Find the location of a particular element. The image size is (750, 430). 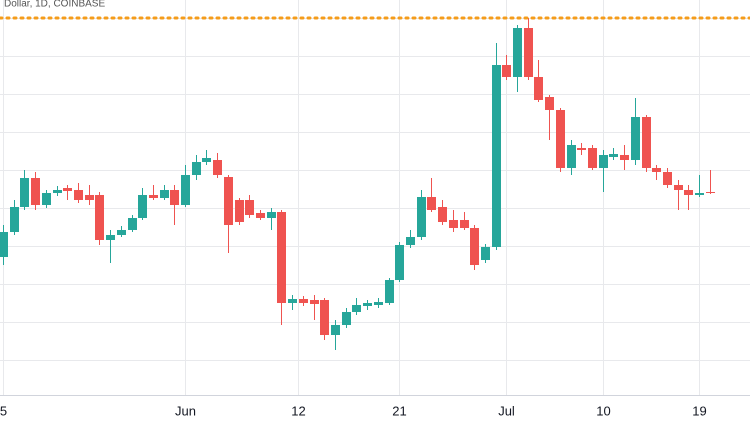

chart-title: Dollar, 1D, COINBASE is located at coordinates (54, 5).